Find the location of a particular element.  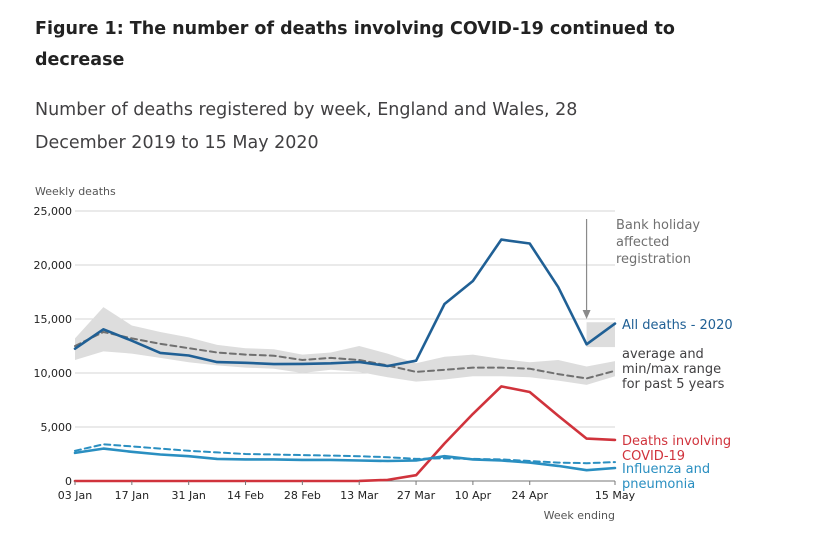

annotation-text: registration is located at coordinates (653, 259).